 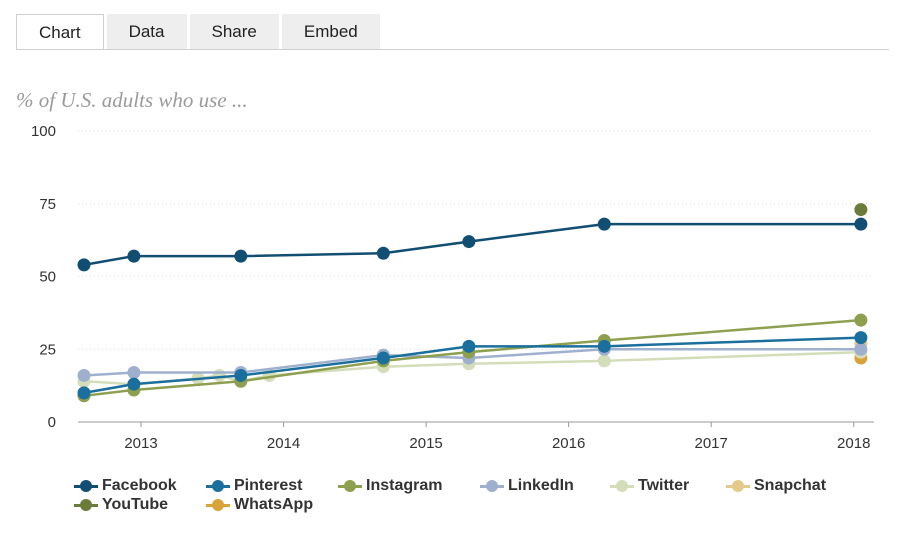 What do you see at coordinates (140, 443) in the screenshot?
I see `x-tick-label: 2013` at bounding box center [140, 443].